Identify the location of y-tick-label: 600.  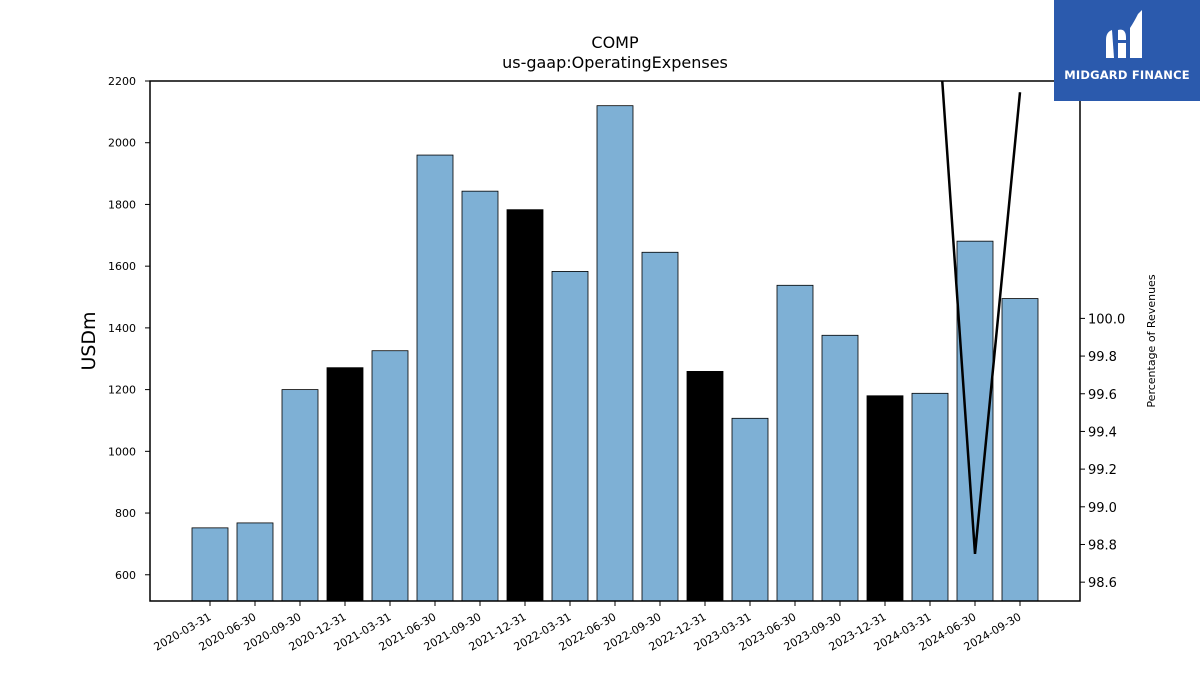
(125, 575).